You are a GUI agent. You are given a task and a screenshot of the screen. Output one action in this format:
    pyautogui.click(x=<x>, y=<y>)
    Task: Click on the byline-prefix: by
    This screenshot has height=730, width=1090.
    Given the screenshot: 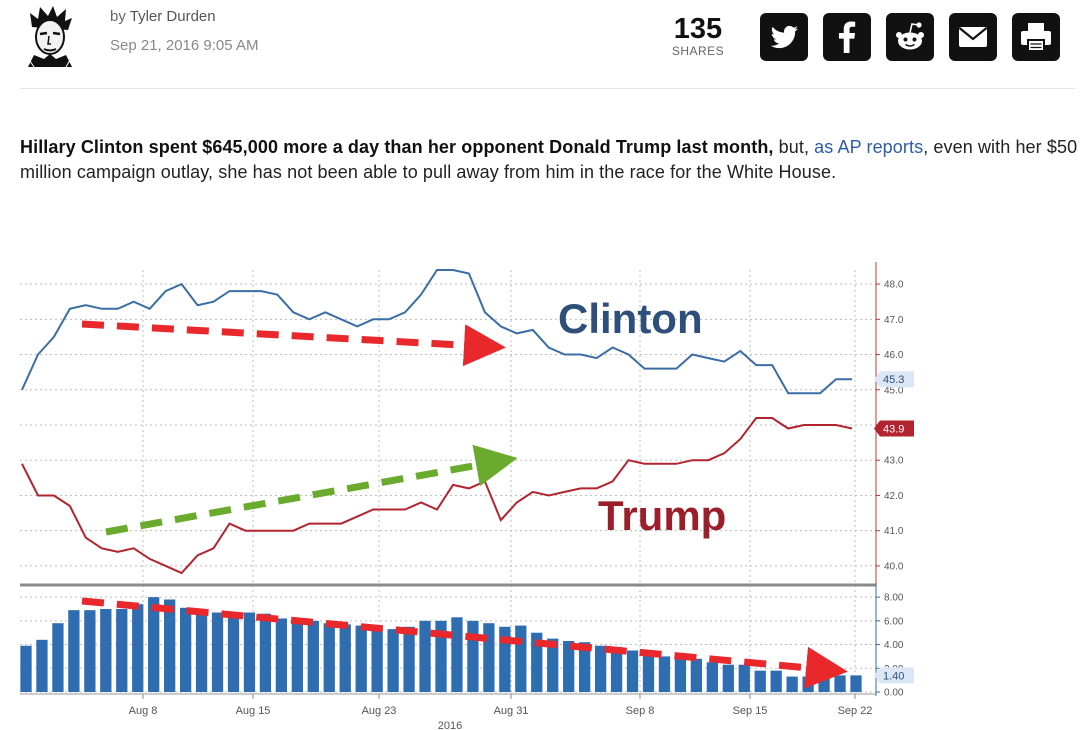 What is the action you would take?
    pyautogui.click(x=118, y=16)
    